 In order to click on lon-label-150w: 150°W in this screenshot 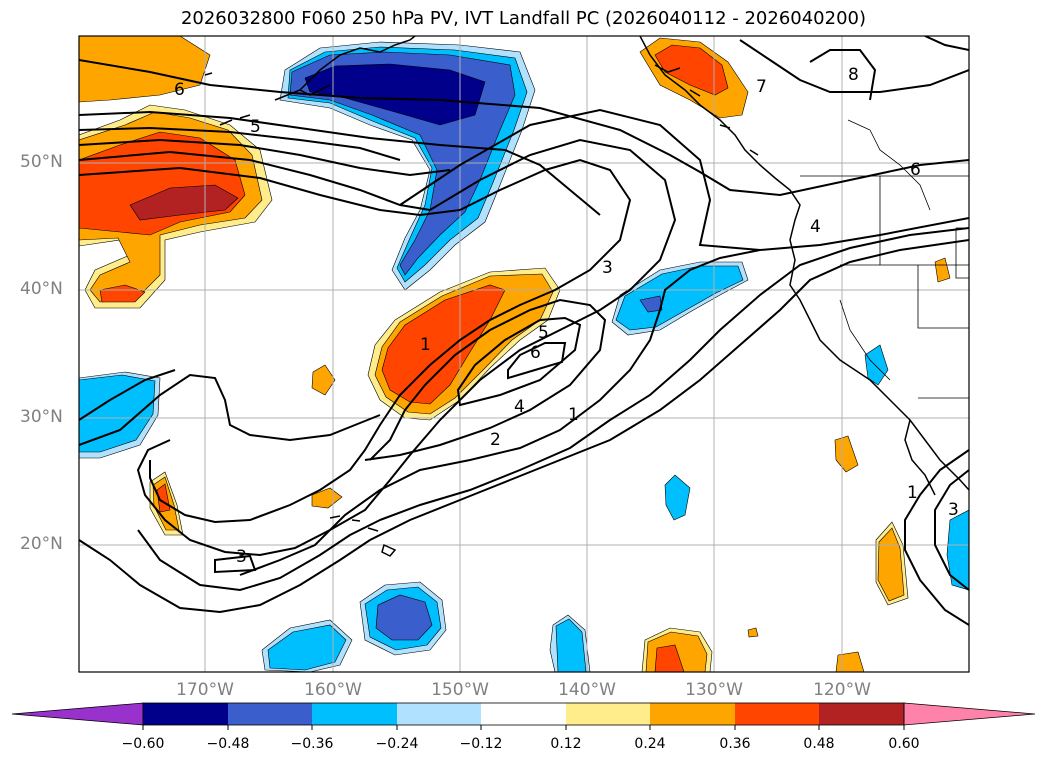, I will do `click(460, 690)`.